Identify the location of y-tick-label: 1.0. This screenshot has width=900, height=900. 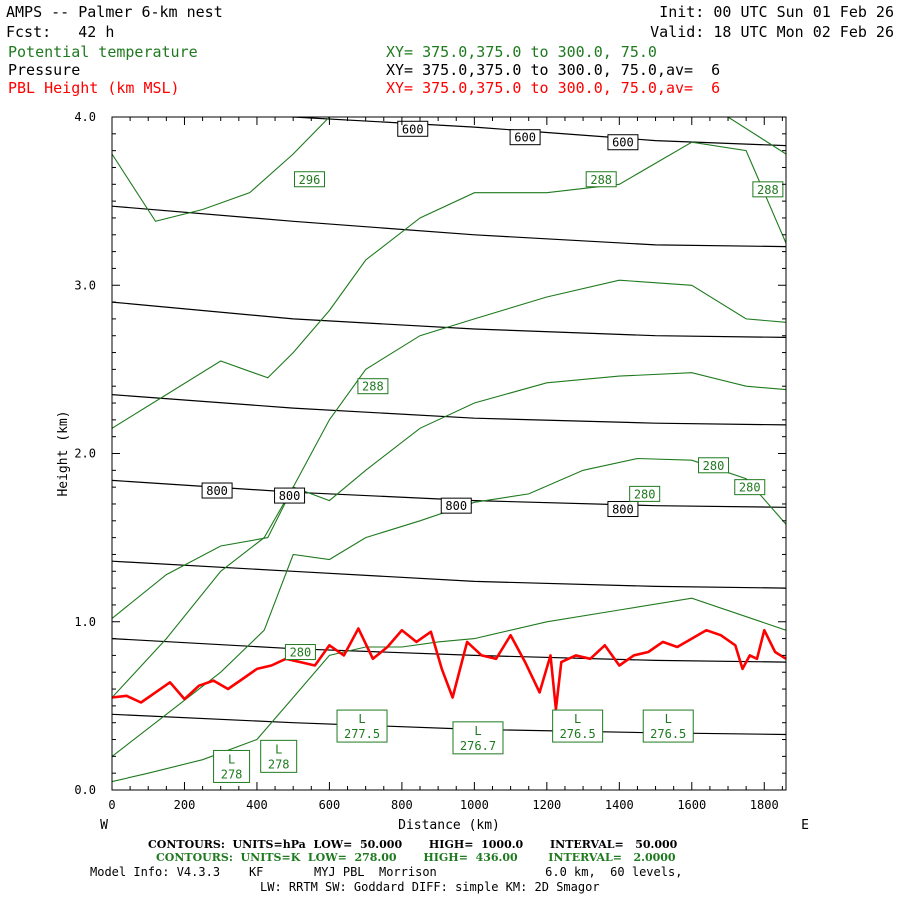
(85, 622).